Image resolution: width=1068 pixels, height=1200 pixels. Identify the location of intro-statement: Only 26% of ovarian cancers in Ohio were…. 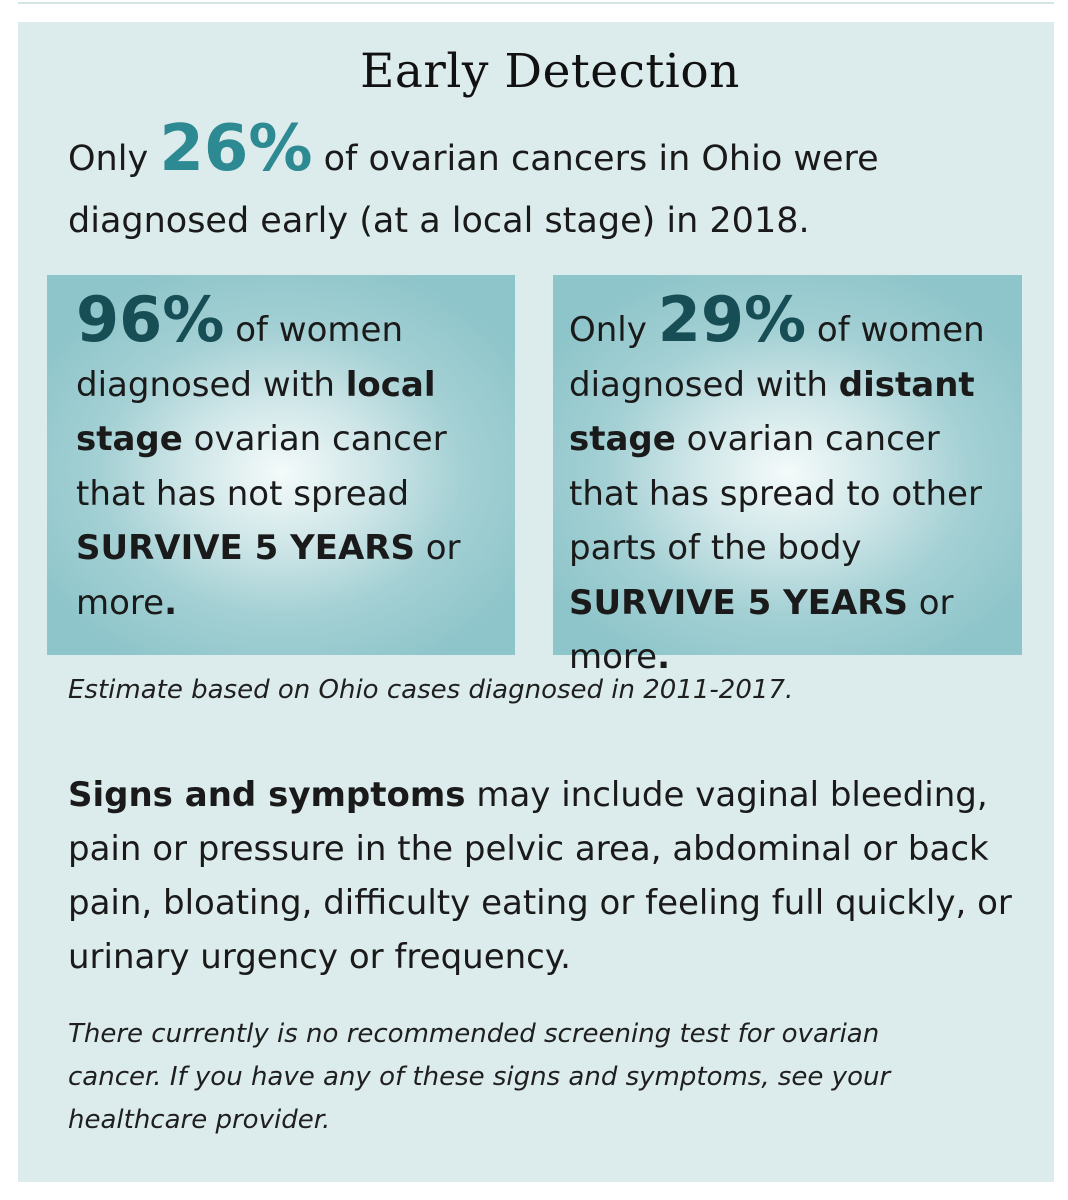
(558, 184).